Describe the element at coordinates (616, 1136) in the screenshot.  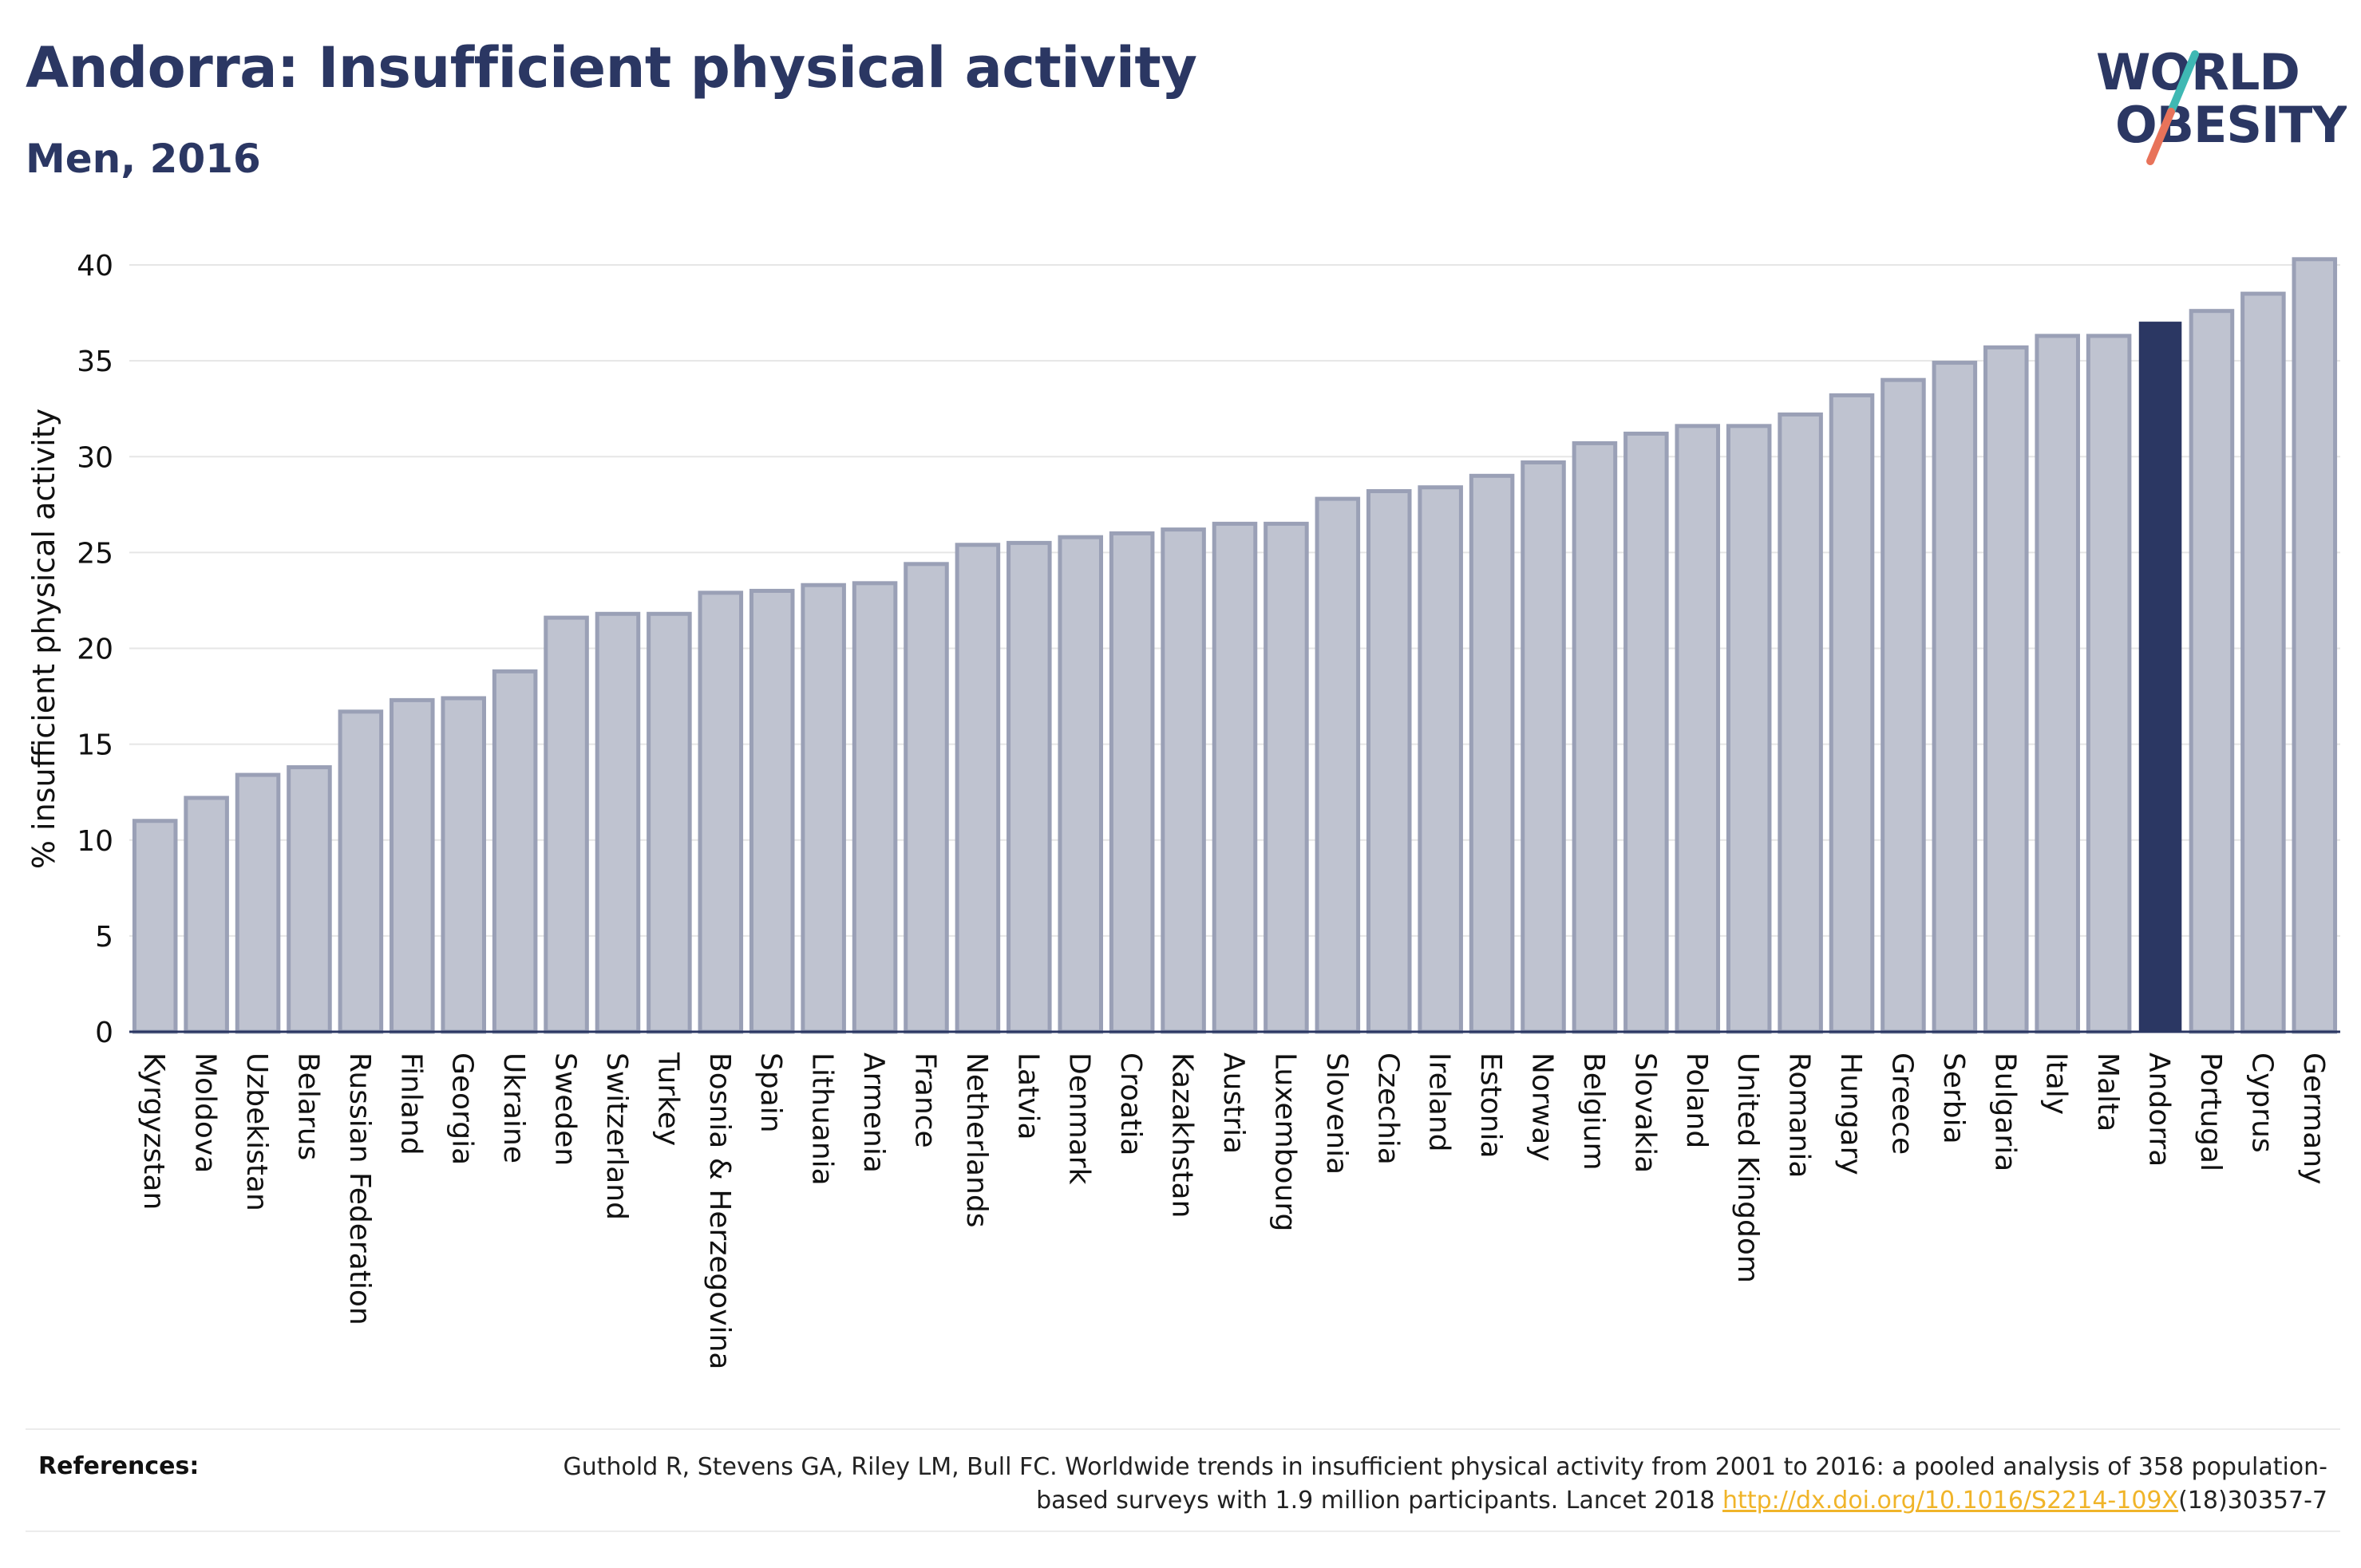
I see `x-tick-label: Switzerland` at that location.